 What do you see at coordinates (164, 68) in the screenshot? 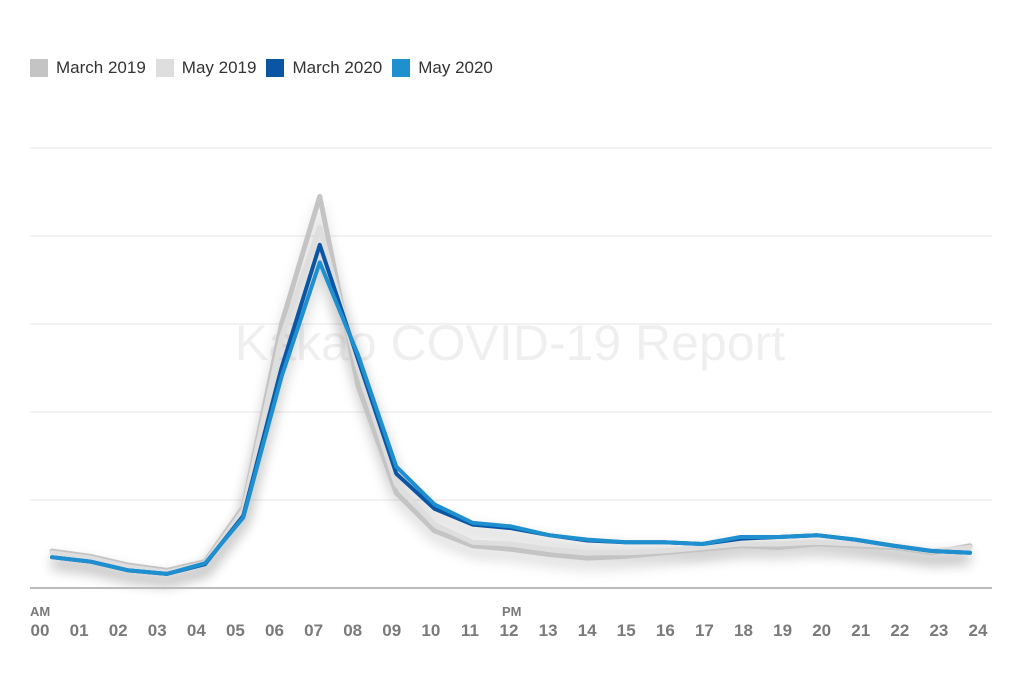
I see `legend-swatch-may-2019` at bounding box center [164, 68].